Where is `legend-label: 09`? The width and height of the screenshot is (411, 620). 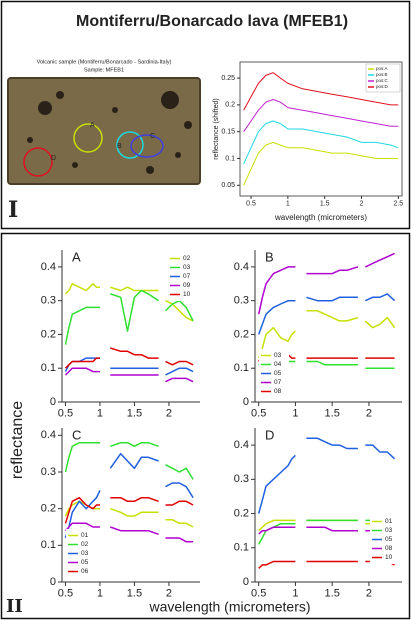
legend-label: 09 is located at coordinates (187, 285).